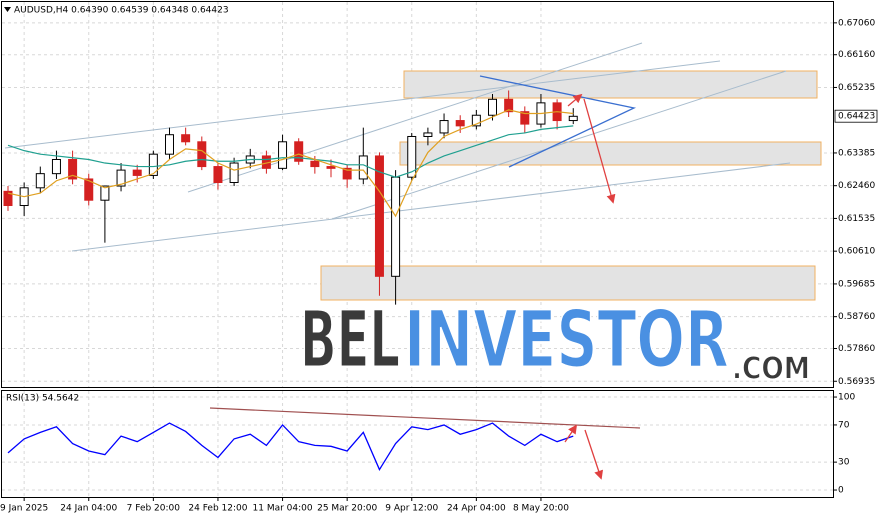  I want to click on y-tick-label: 0.67060, so click(856, 23).